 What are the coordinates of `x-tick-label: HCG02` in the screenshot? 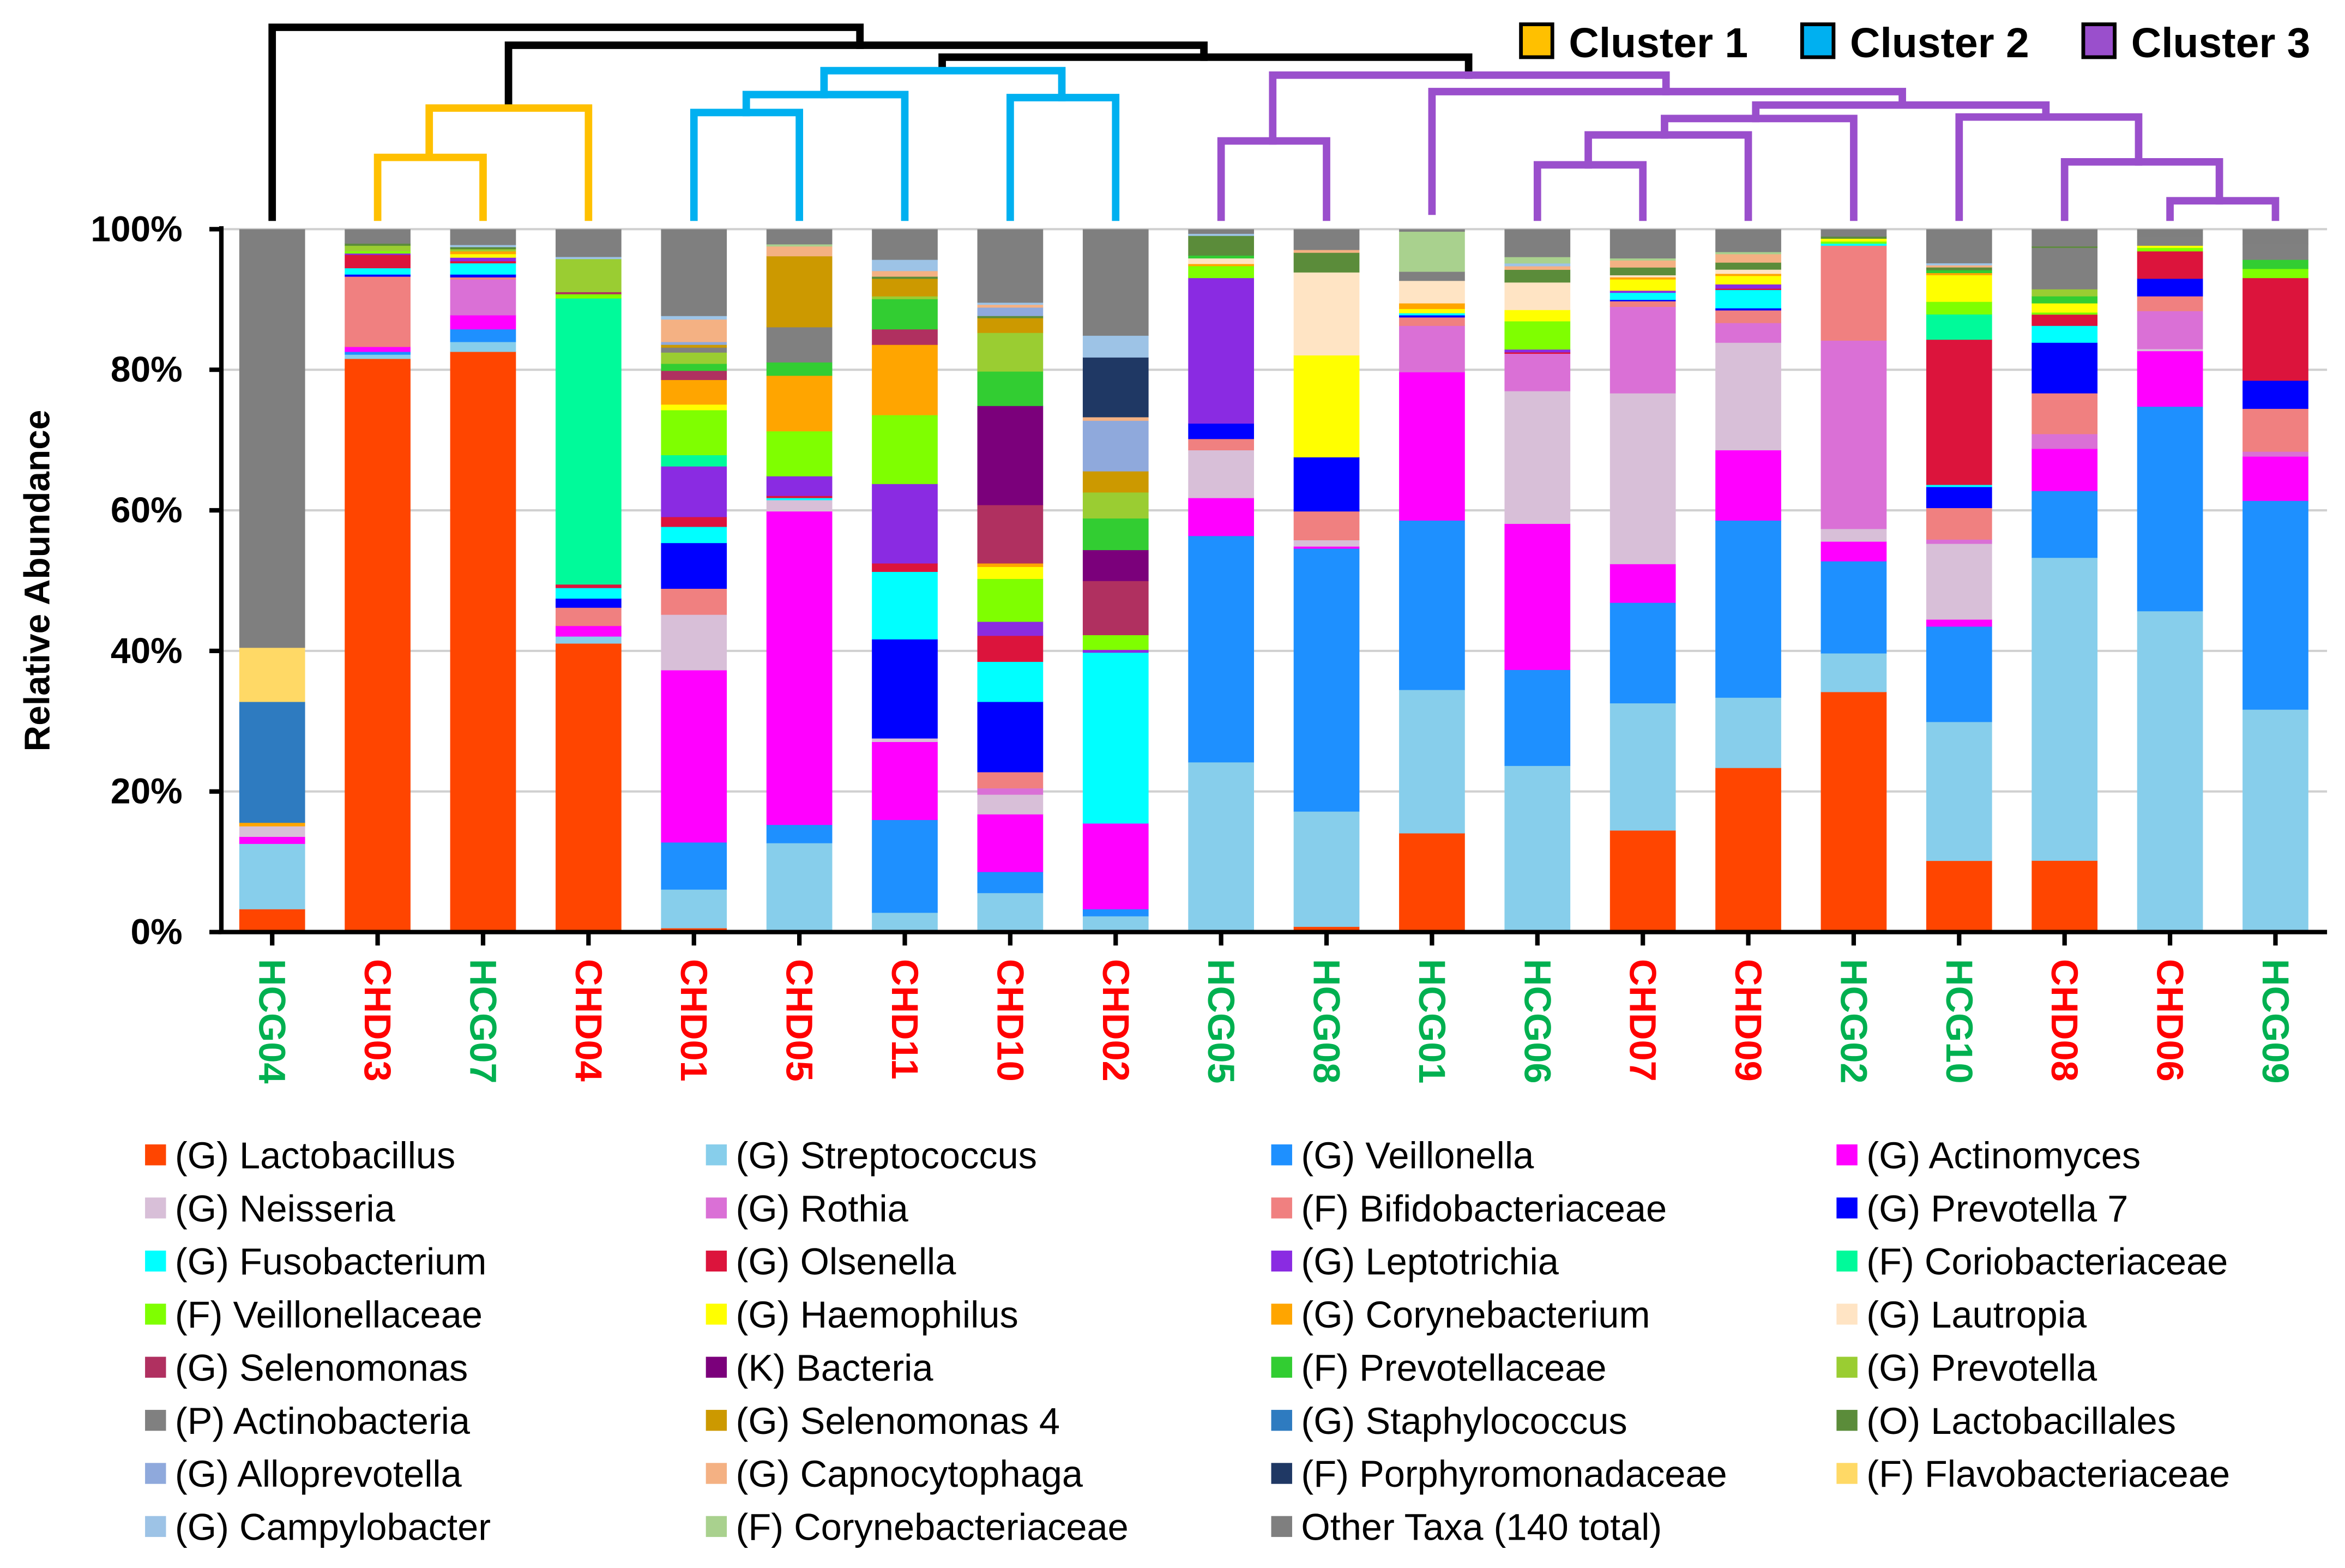 It's located at (1853, 1021).